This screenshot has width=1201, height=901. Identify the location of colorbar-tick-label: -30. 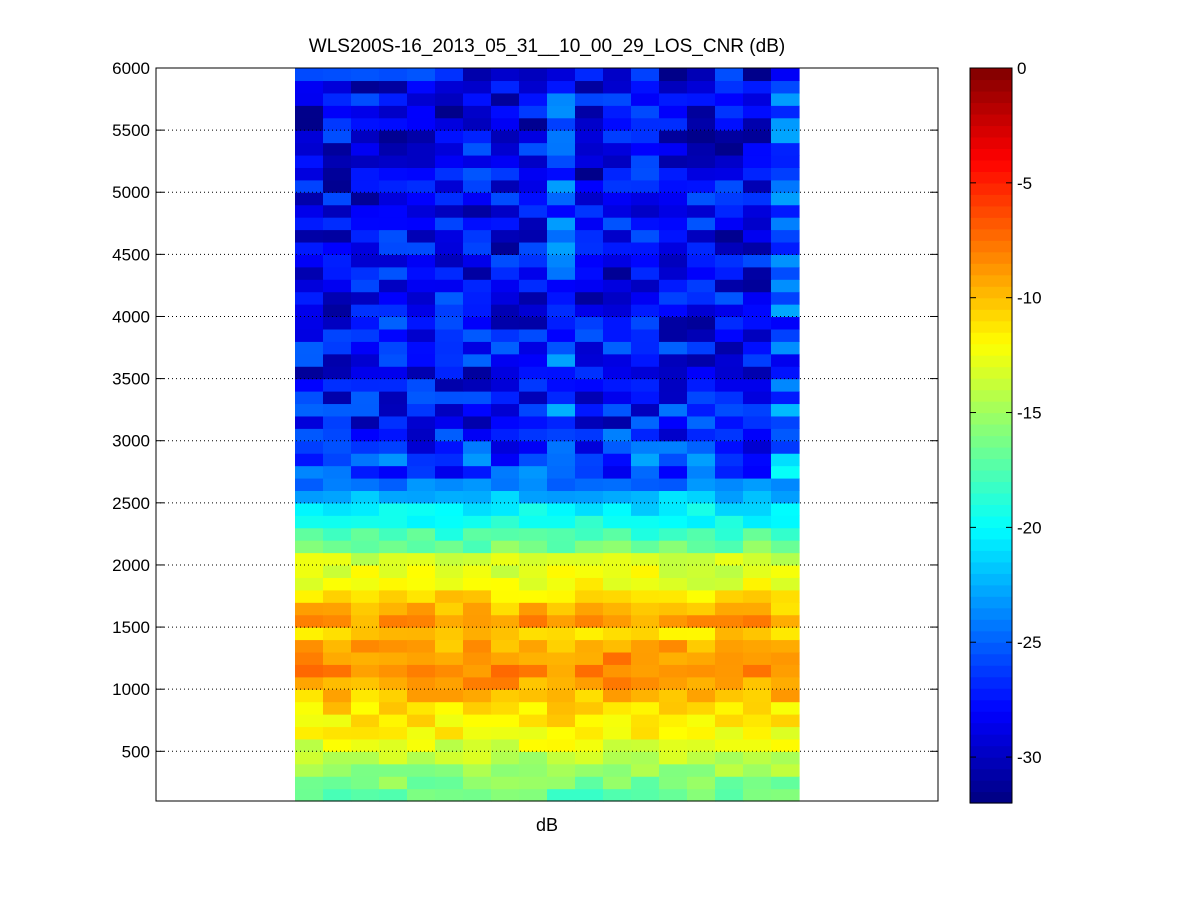
(1029, 757).